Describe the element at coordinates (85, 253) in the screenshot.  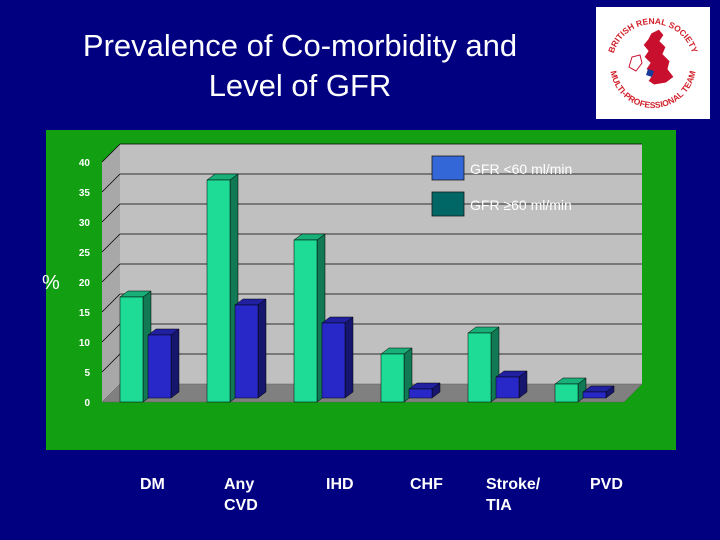
I see `y-tick-label: 25` at that location.